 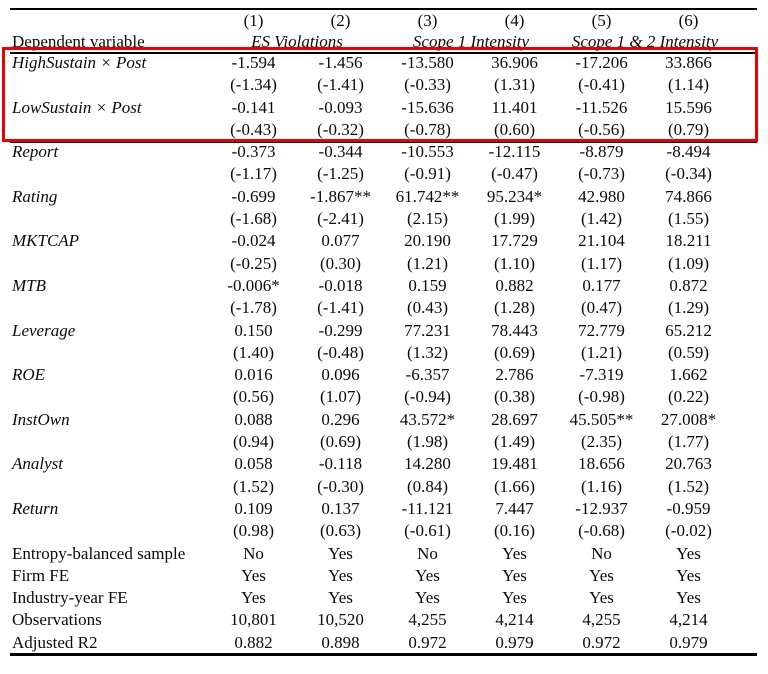 I want to click on tstat-cell: (0.60), so click(x=514, y=129).